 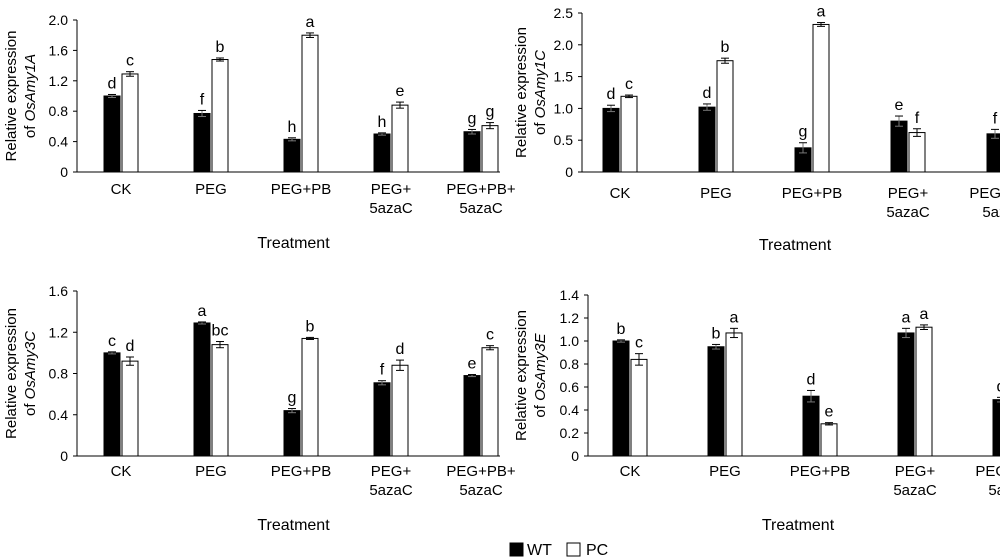 I want to click on y-tick-label: 1.5, so click(x=564, y=77).